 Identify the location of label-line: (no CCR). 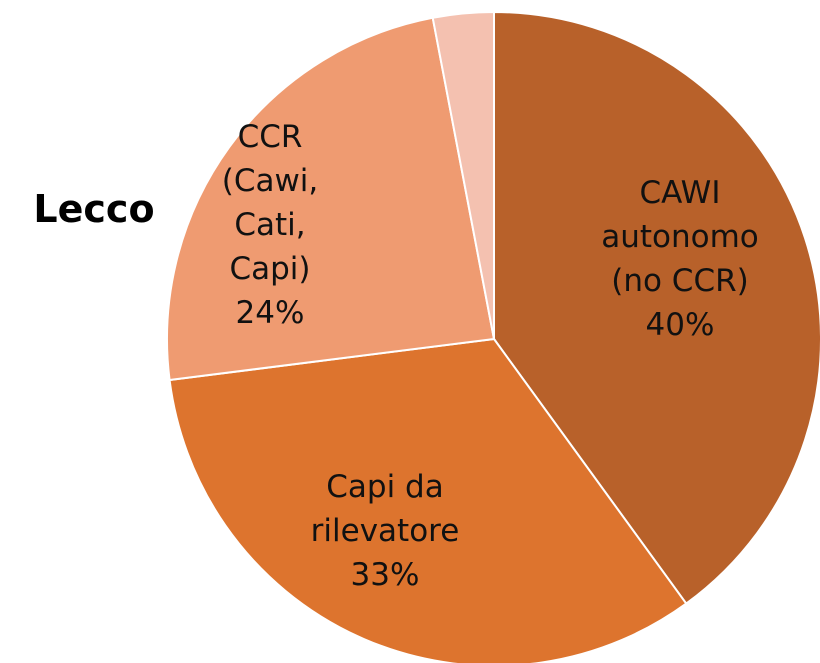
(680, 281).